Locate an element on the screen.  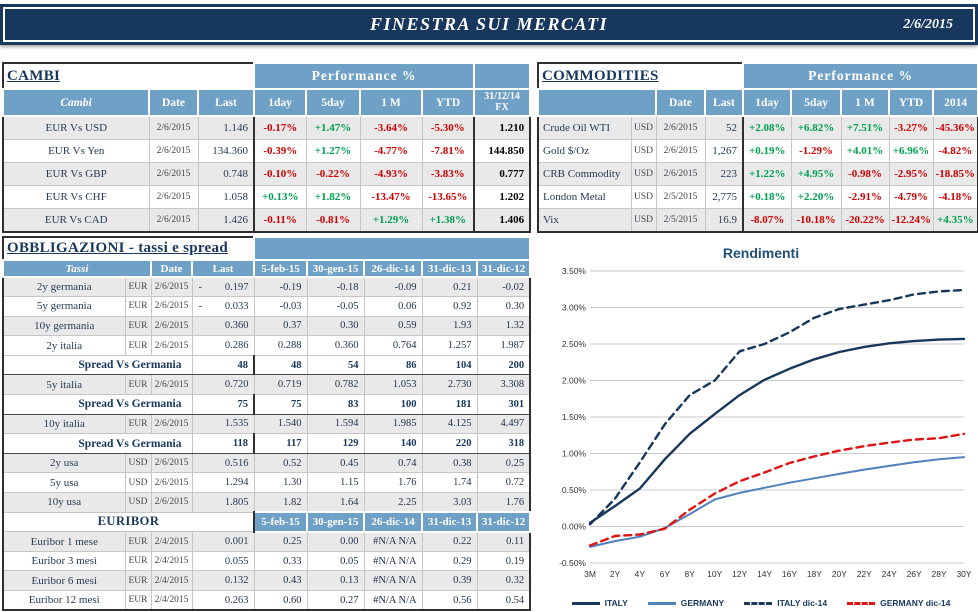
bonds-col-header: Last is located at coordinates (223, 268).